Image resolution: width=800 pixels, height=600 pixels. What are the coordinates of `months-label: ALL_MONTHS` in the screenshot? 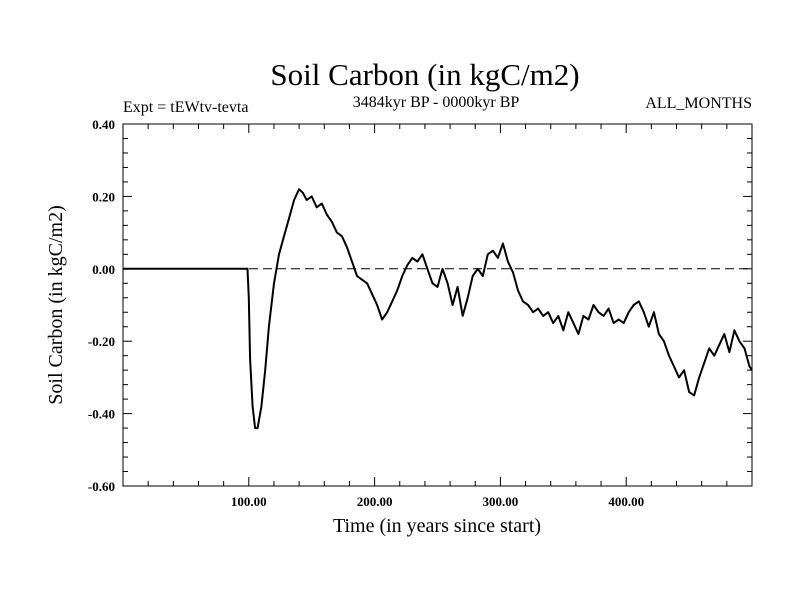 It's located at (698, 103).